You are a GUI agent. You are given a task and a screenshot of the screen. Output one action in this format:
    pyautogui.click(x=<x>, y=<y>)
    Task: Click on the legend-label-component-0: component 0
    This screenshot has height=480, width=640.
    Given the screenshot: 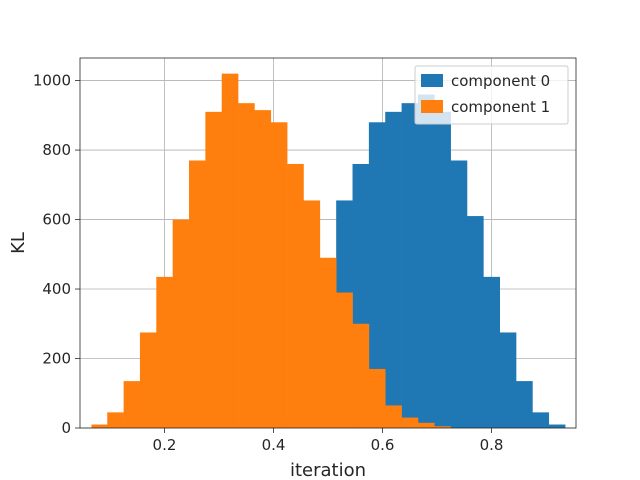 What is the action you would take?
    pyautogui.click(x=500, y=81)
    